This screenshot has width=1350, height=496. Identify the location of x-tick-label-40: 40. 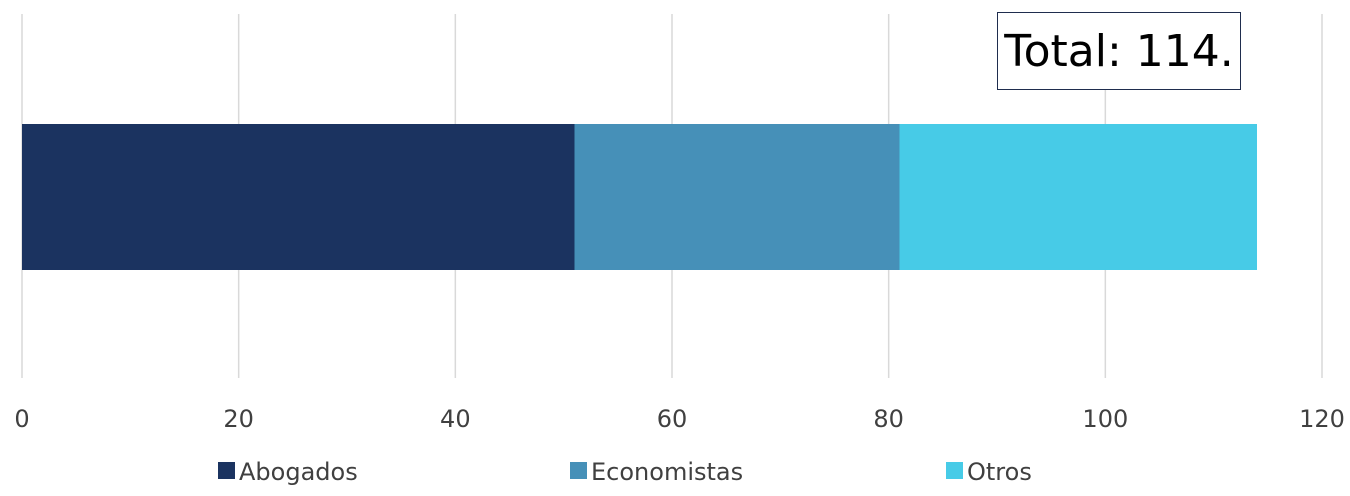
(455, 419).